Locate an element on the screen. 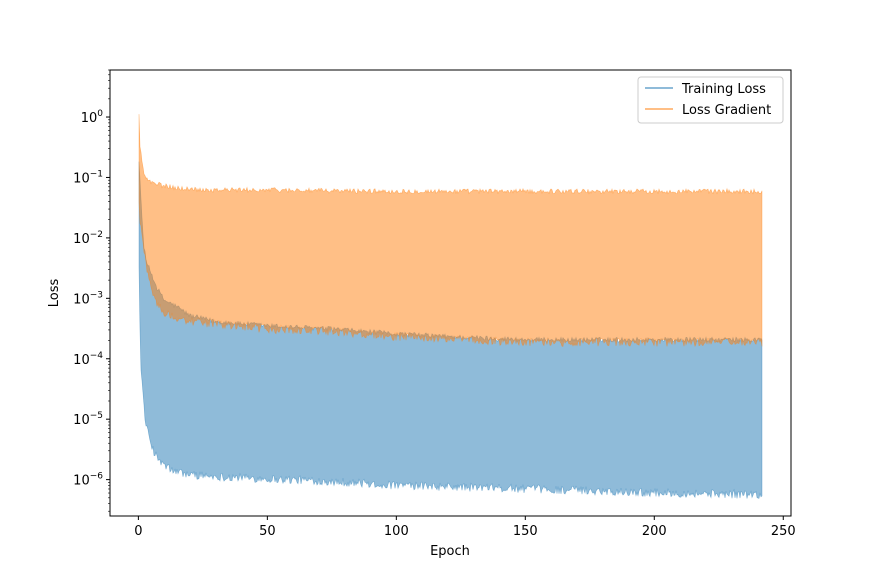  x-tick-label: 0 is located at coordinates (138, 531).